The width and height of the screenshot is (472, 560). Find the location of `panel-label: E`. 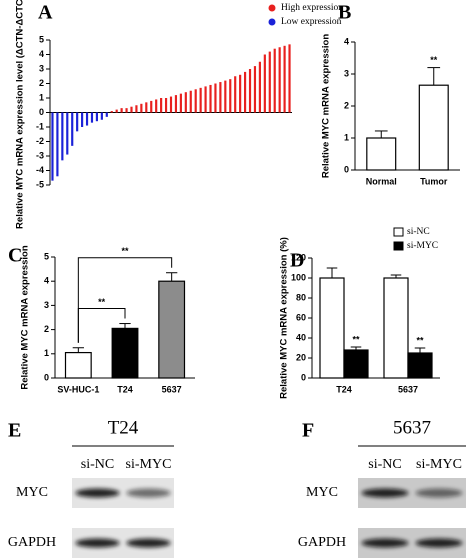

panel-label: E is located at coordinates (14, 431).